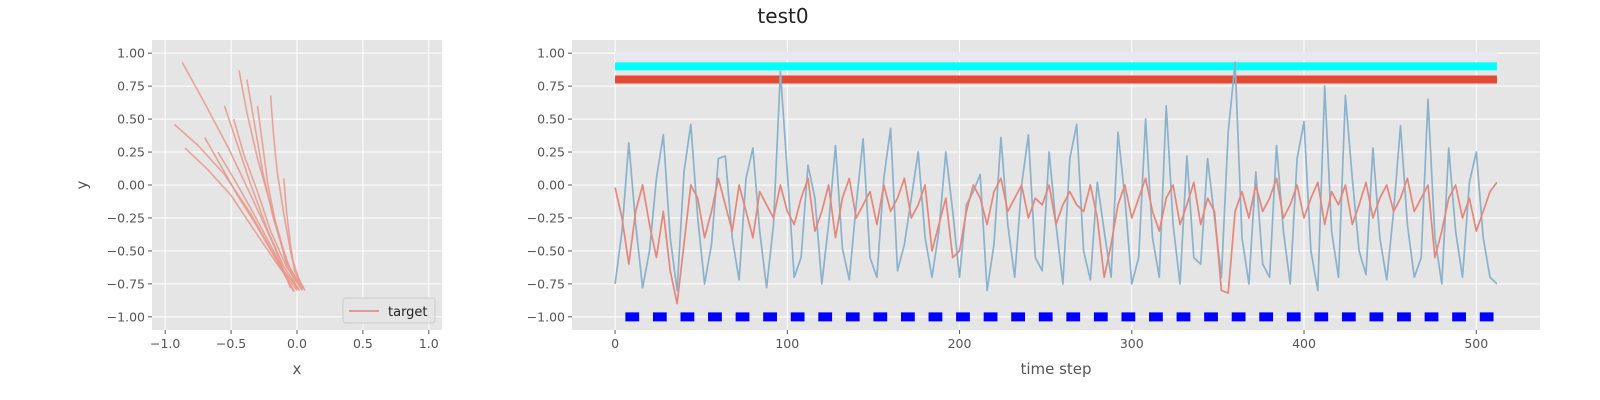 The height and width of the screenshot is (400, 1600). What do you see at coordinates (231, 343) in the screenshot?
I see `x-tick-label: −0.5` at bounding box center [231, 343].